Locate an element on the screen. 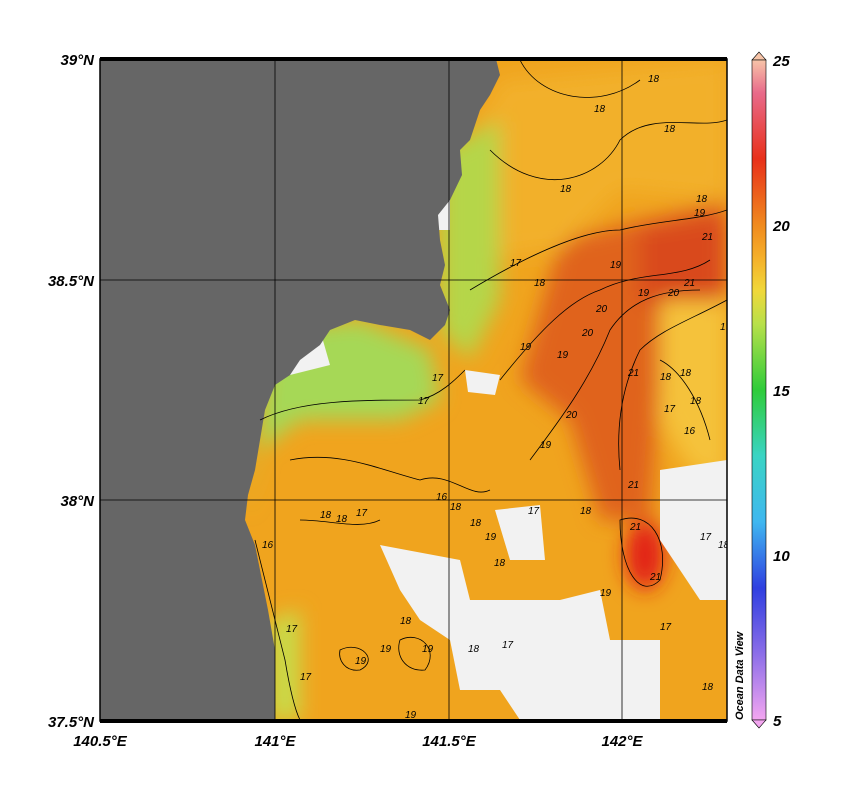 The width and height of the screenshot is (864, 798). colorbar-bottom-cap is located at coordinates (759, 724).